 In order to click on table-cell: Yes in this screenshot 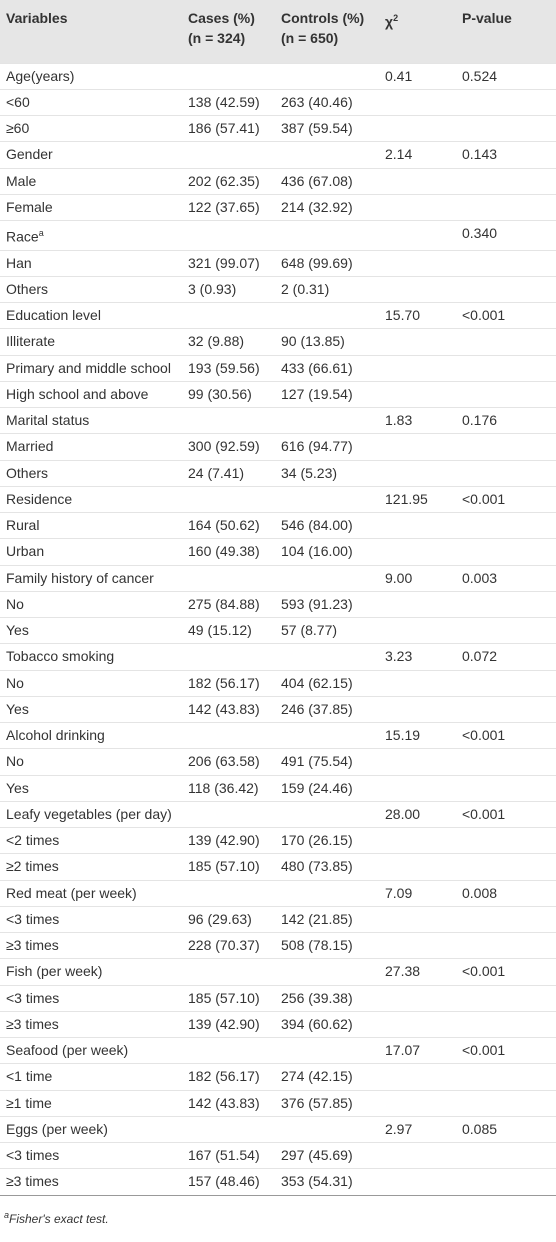, I will do `click(91, 709)`.